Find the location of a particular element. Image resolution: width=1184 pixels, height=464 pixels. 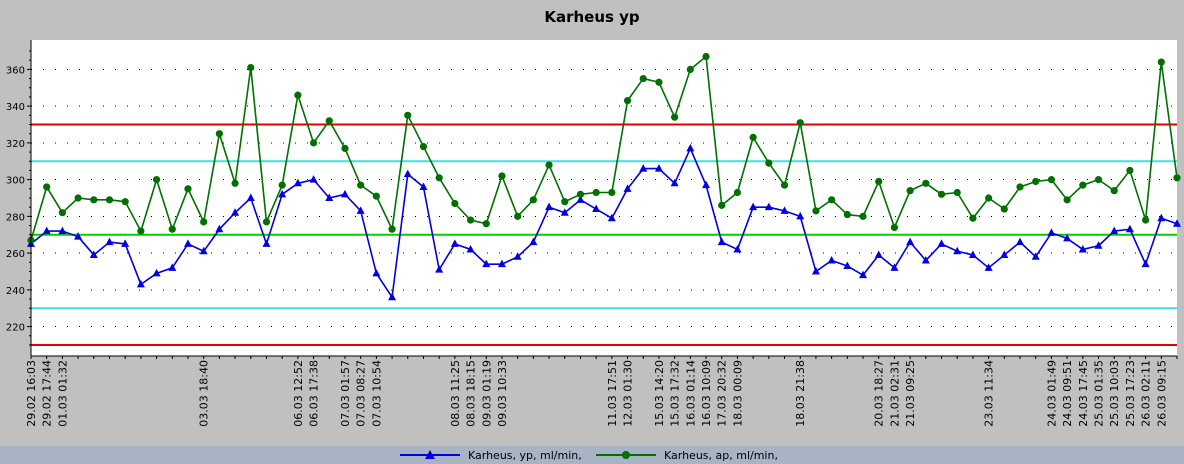

y-tick-label: 360 is located at coordinates (15, 70).